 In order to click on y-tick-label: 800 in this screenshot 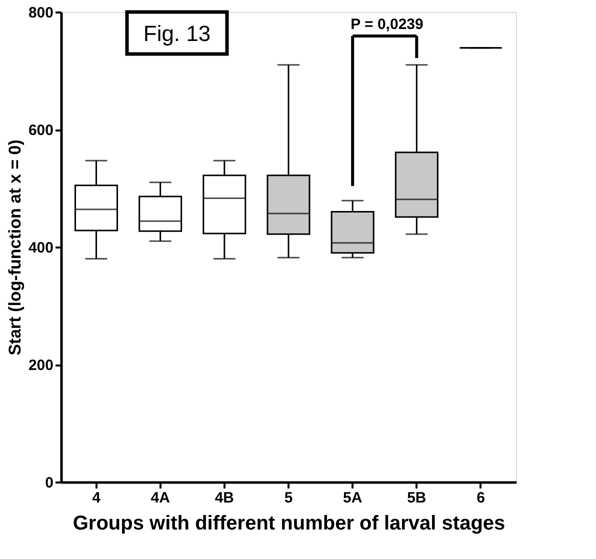, I will do `click(41, 13)`.